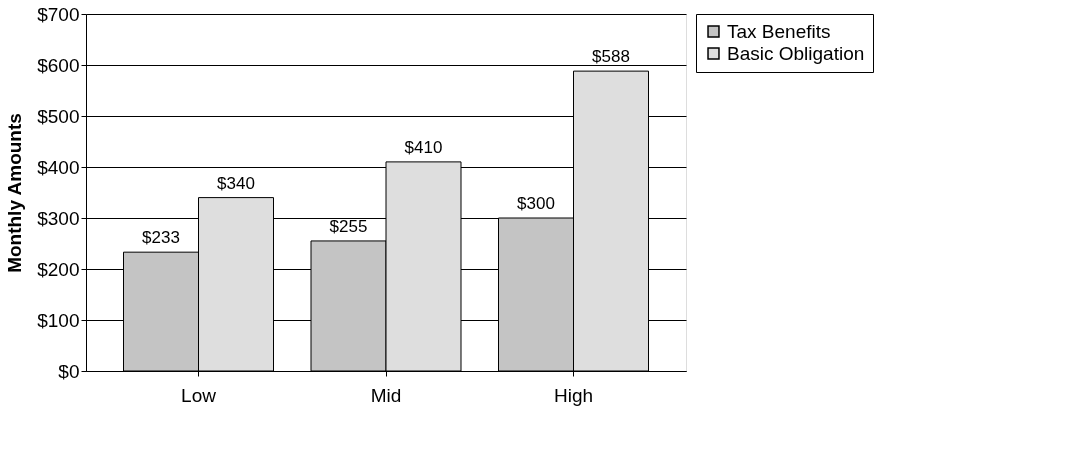  What do you see at coordinates (796, 53) in the screenshot?
I see `legend-label: Basic Obligation` at bounding box center [796, 53].